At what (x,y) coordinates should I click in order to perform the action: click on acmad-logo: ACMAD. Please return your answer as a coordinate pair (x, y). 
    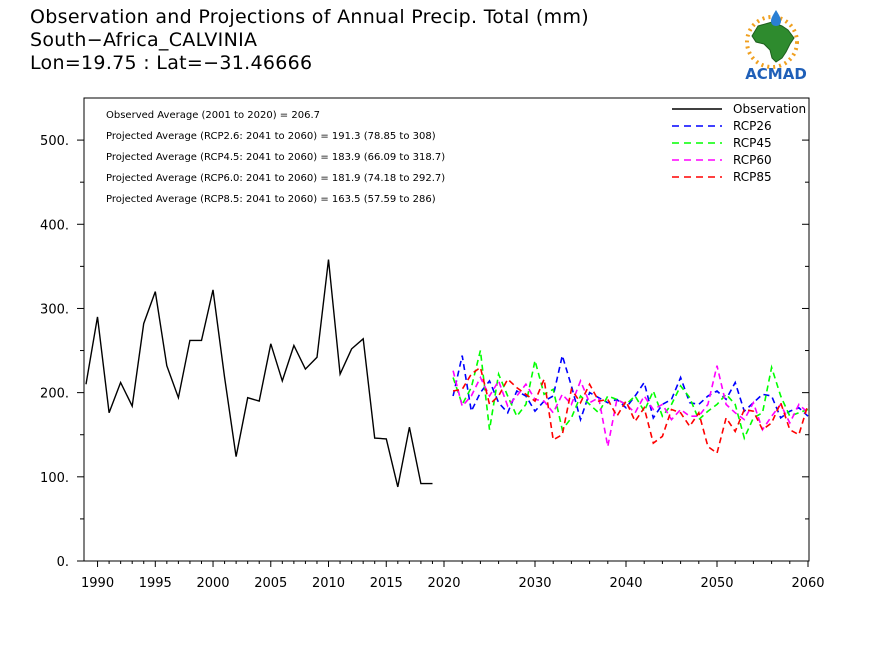
    Looking at the image, I should click on (776, 46).